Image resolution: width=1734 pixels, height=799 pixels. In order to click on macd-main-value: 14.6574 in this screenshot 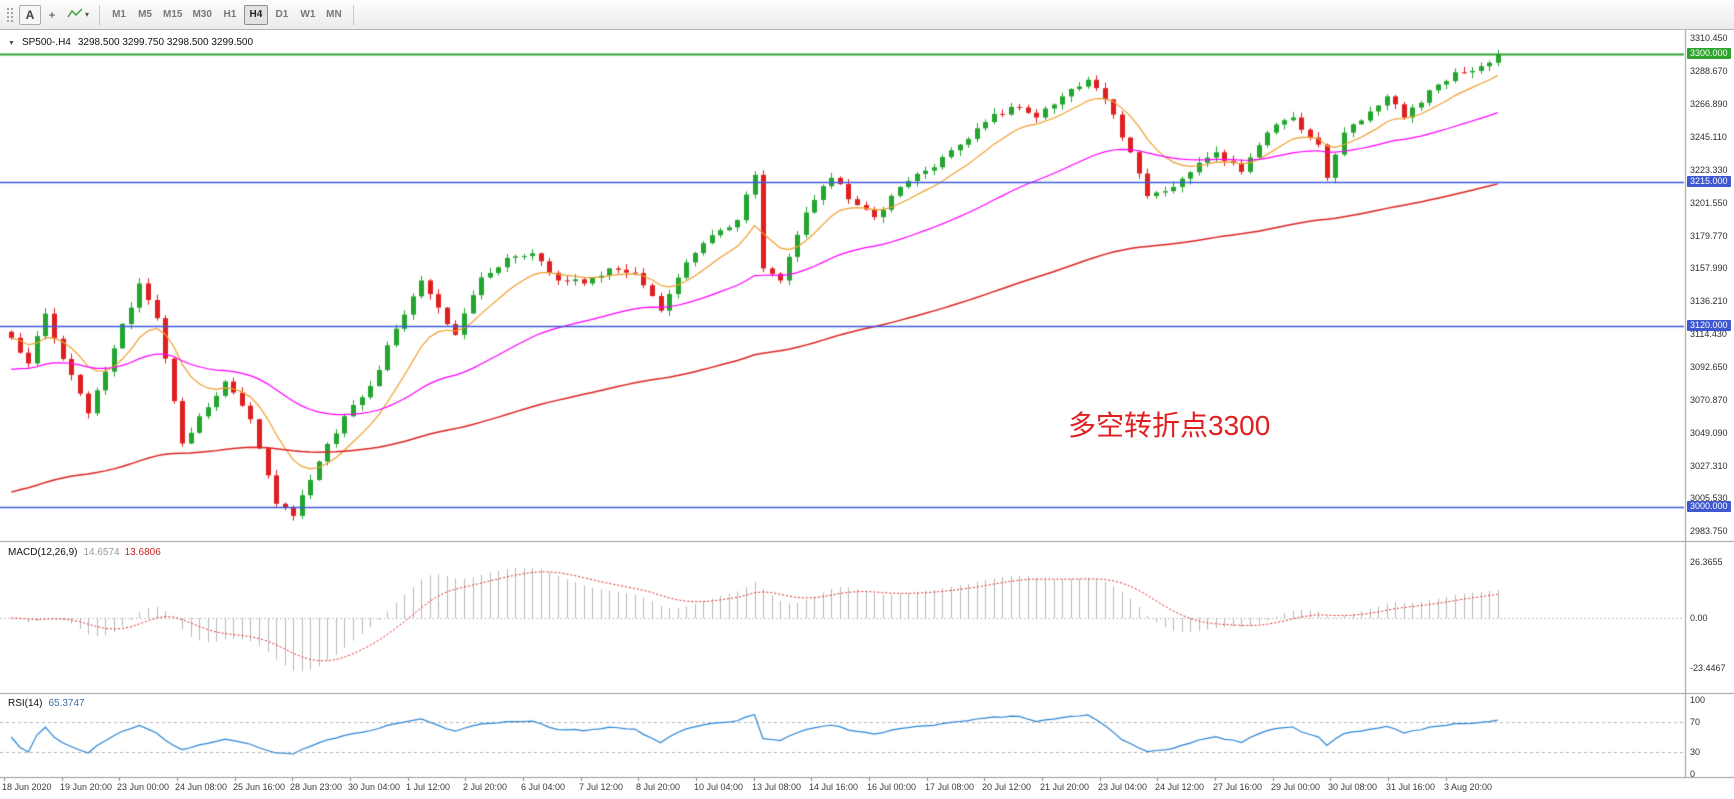, I will do `click(101, 552)`.